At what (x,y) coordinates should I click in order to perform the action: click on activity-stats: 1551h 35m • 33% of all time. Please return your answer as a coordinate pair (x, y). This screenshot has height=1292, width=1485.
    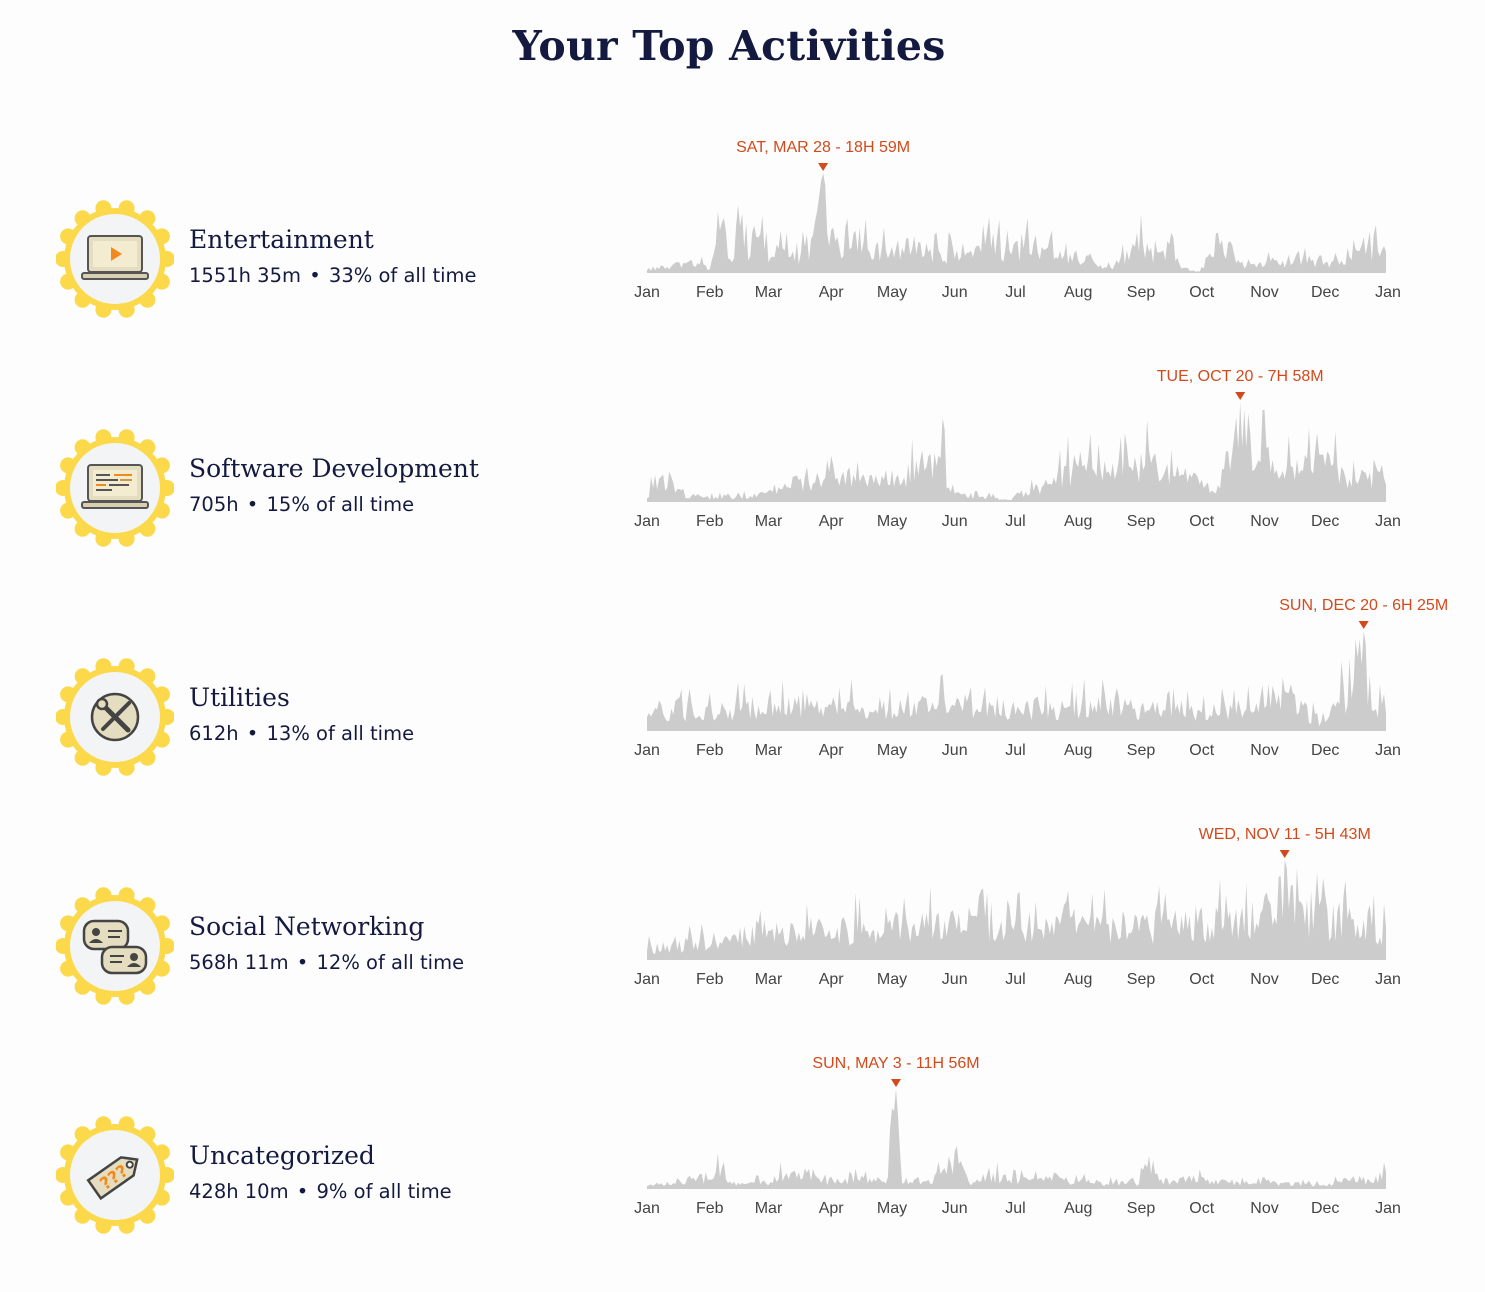
    Looking at the image, I should click on (333, 275).